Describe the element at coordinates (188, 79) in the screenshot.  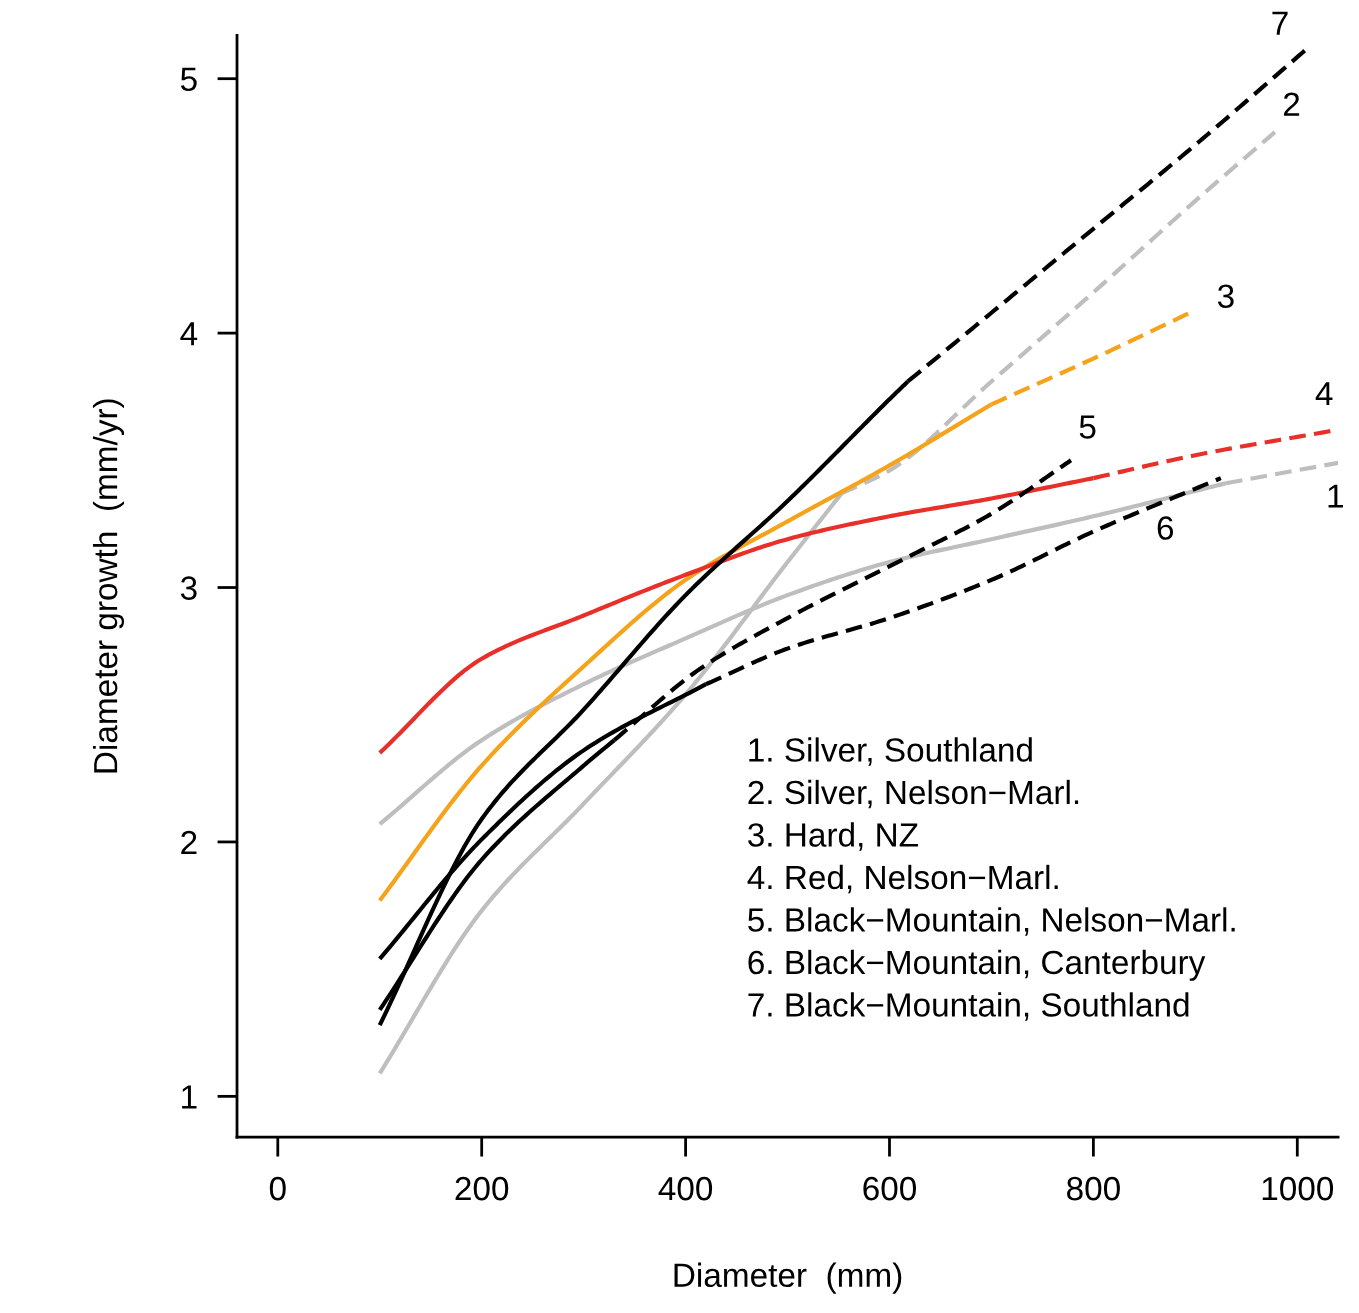
I see `y-tick-label: 5` at that location.